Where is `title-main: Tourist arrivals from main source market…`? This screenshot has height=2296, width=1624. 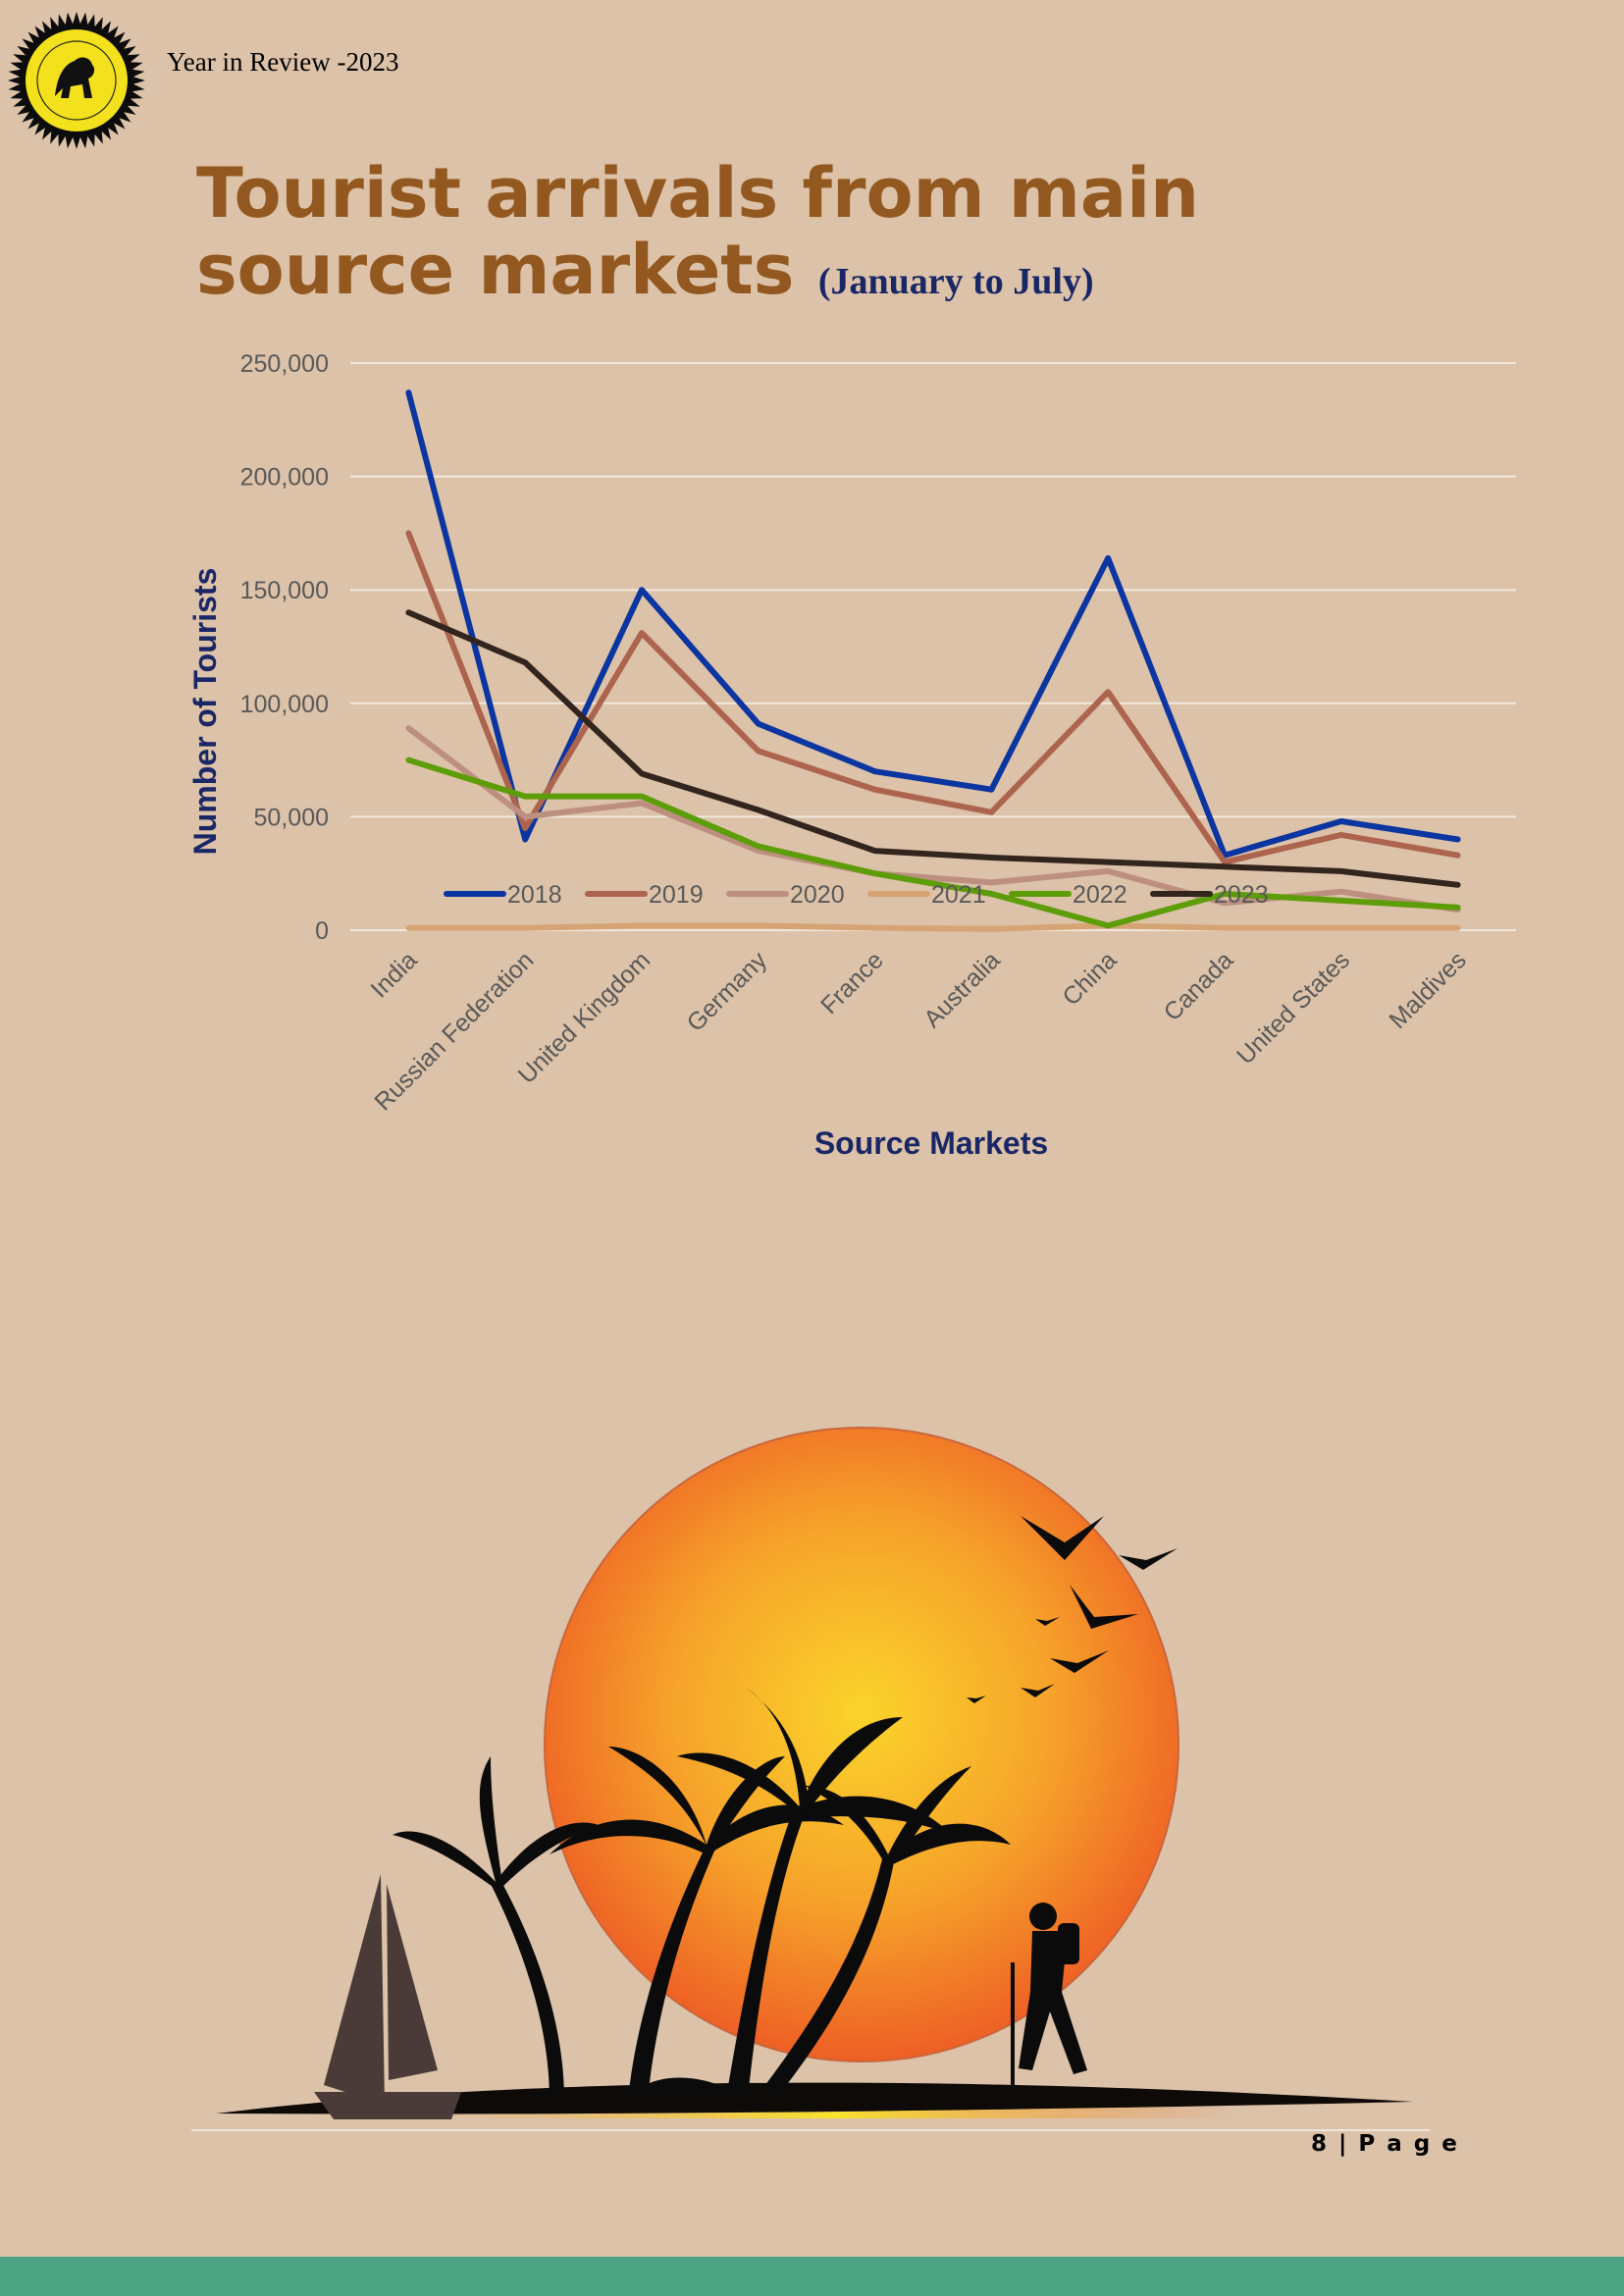
title-main: Tourist arrivals from main source market… is located at coordinates (697, 231).